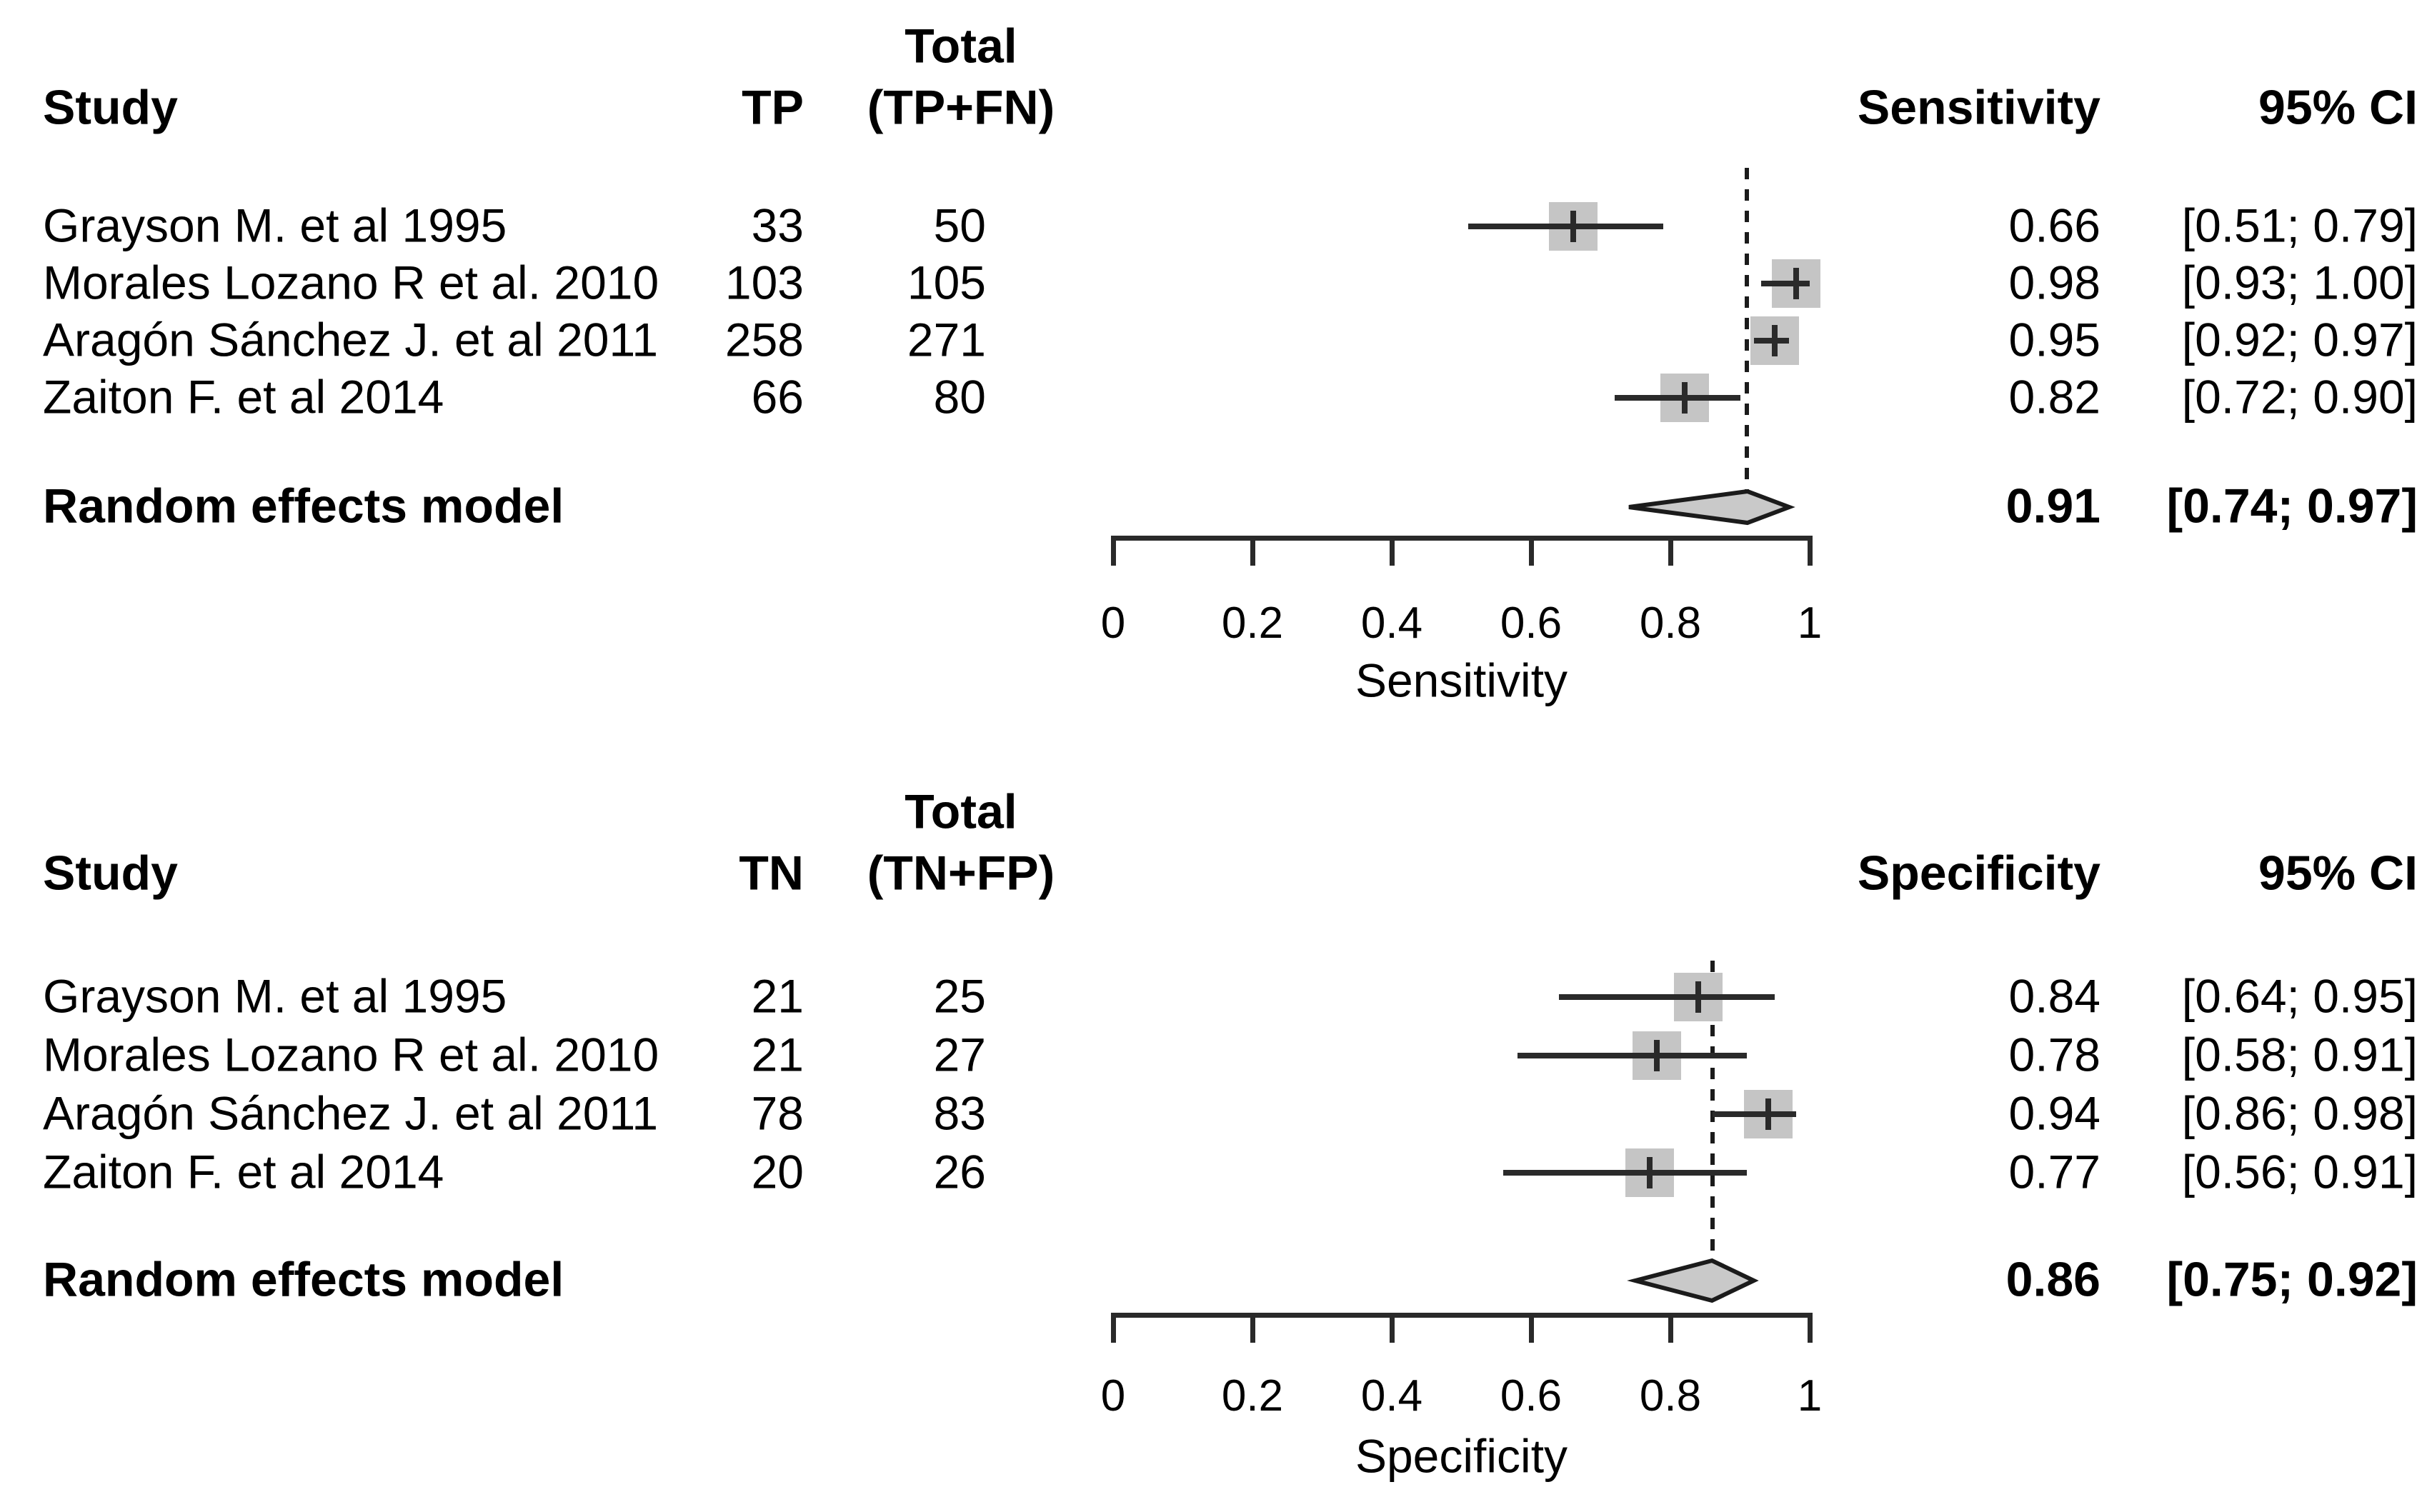 This screenshot has width=2432, height=1512. Describe the element at coordinates (959, 397) in the screenshot. I see `total-cell: 80` at that location.